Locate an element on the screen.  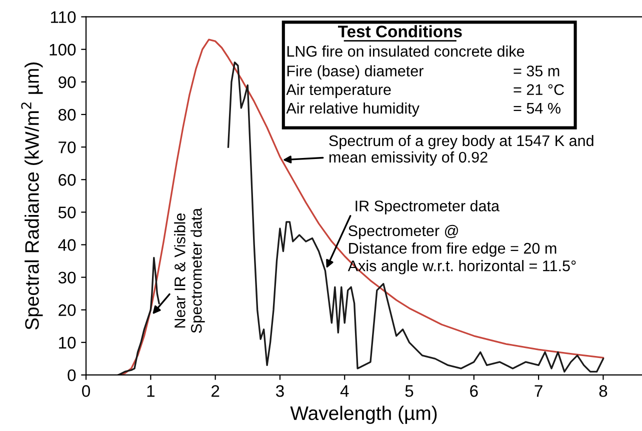
y-tick-label: 100 is located at coordinates (63, 50).